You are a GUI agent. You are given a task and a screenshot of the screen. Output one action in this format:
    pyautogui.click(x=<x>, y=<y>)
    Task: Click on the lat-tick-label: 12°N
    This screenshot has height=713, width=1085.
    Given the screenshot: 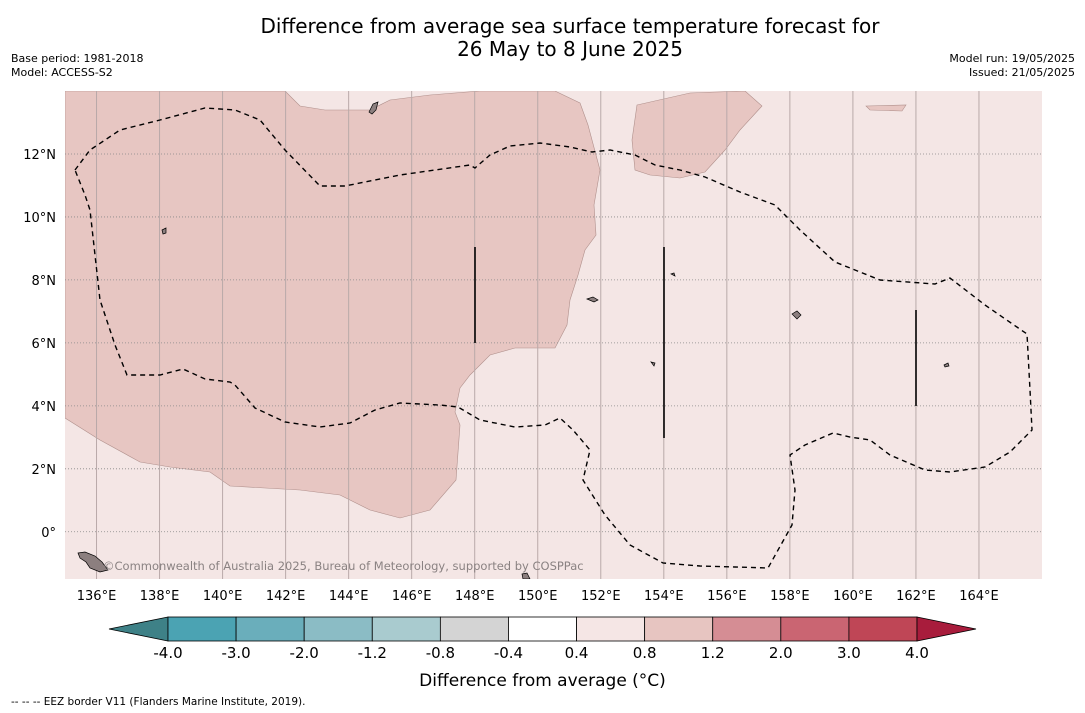 What is the action you would take?
    pyautogui.click(x=39, y=155)
    